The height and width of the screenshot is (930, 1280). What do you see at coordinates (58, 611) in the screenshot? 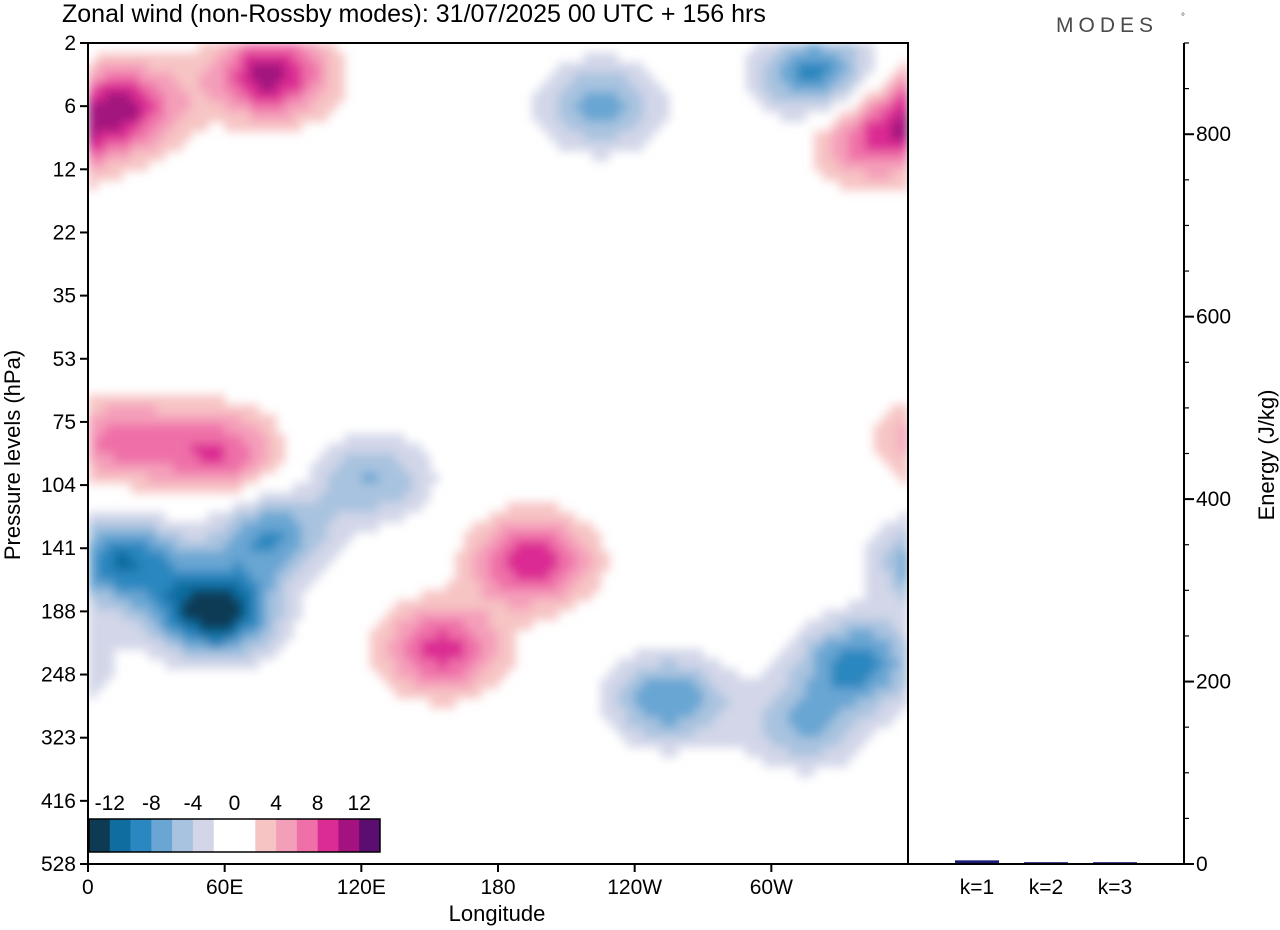
I see `y-tick-label: 188` at bounding box center [58, 611].